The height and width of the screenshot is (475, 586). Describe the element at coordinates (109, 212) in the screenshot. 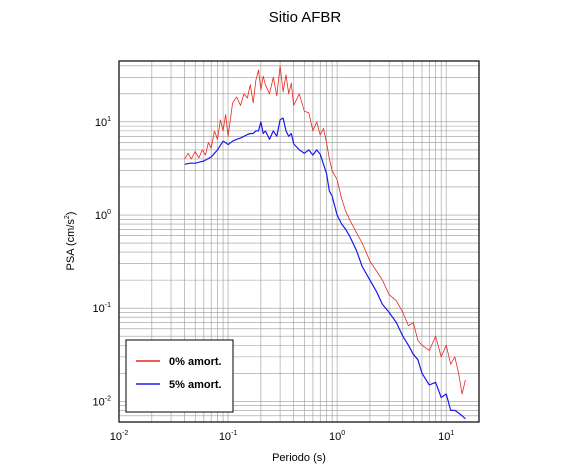

I see `y-tick-label-exp: 0` at that location.